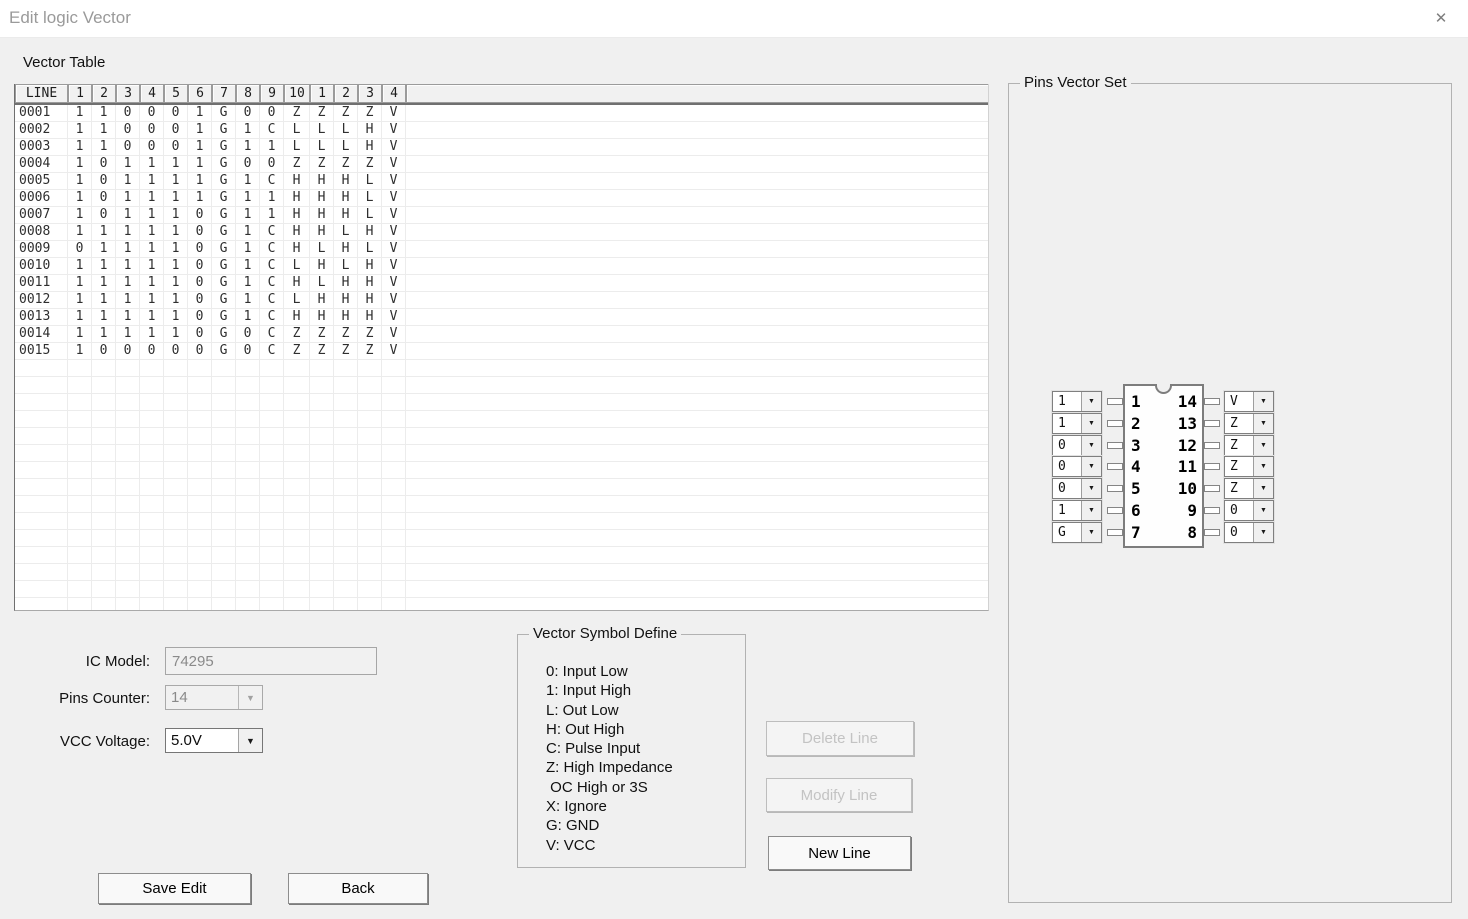 The image size is (1468, 919). What do you see at coordinates (1249, 532) in the screenshot?
I see `pin-8-vector-select: 0 ▼` at bounding box center [1249, 532].